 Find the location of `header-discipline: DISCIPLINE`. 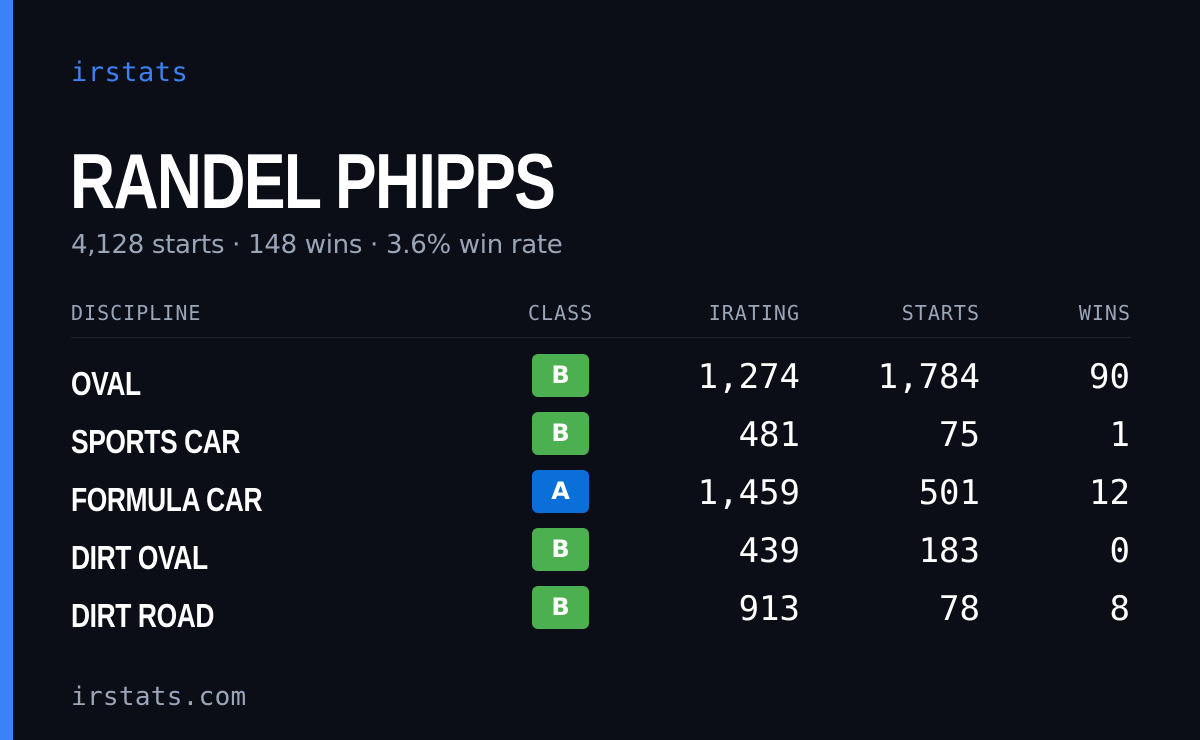

header-discipline: DISCIPLINE is located at coordinates (136, 313).